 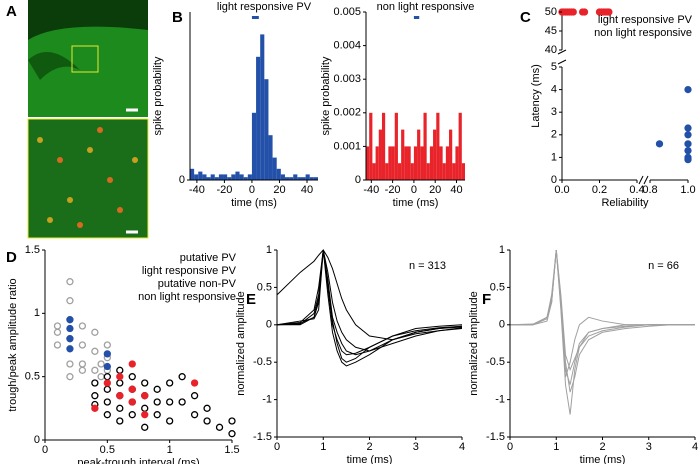 I want to click on annotation: n = 313, so click(x=427, y=266).